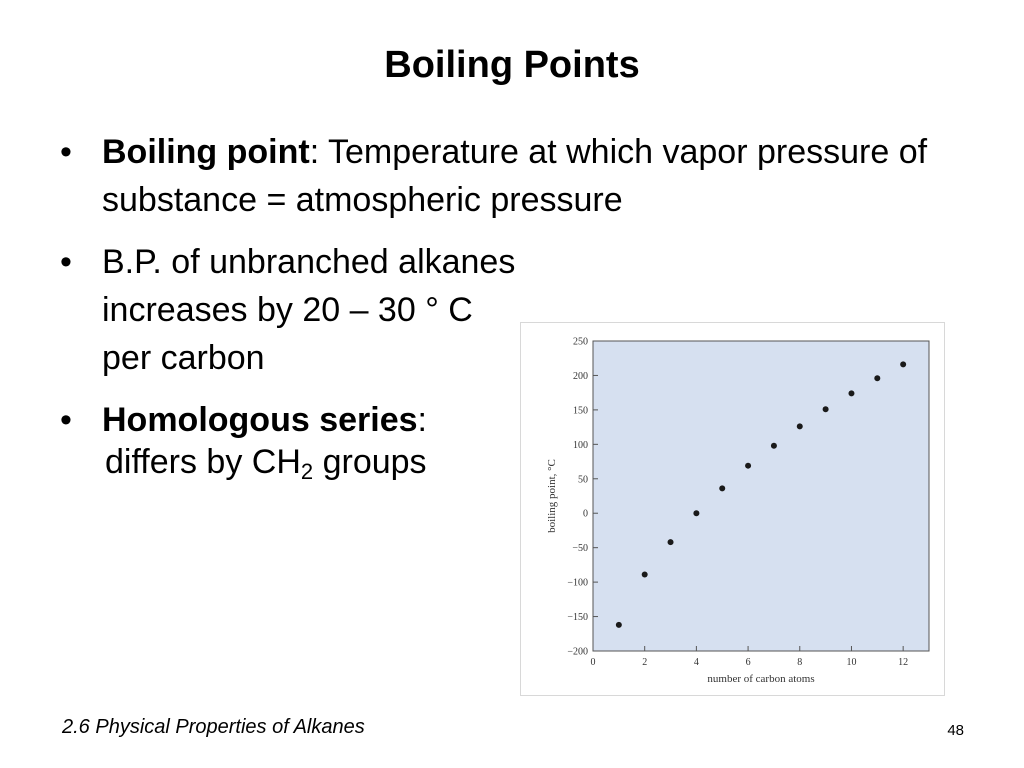 The width and height of the screenshot is (1024, 768). What do you see at coordinates (760, 679) in the screenshot?
I see `x-axis-label: number of carbon atoms` at bounding box center [760, 679].